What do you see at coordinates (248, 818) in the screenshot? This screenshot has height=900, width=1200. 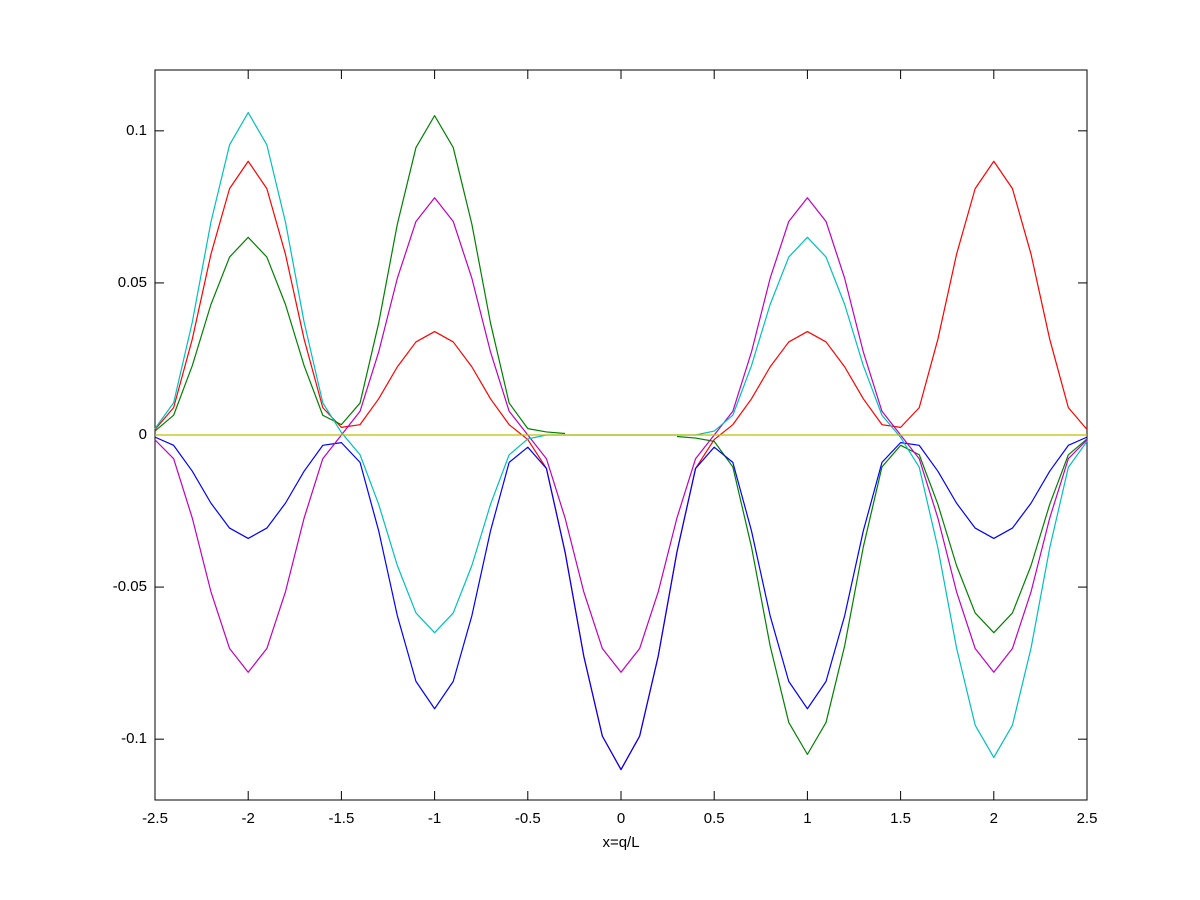 I see `x-tick-label: -2` at bounding box center [248, 818].